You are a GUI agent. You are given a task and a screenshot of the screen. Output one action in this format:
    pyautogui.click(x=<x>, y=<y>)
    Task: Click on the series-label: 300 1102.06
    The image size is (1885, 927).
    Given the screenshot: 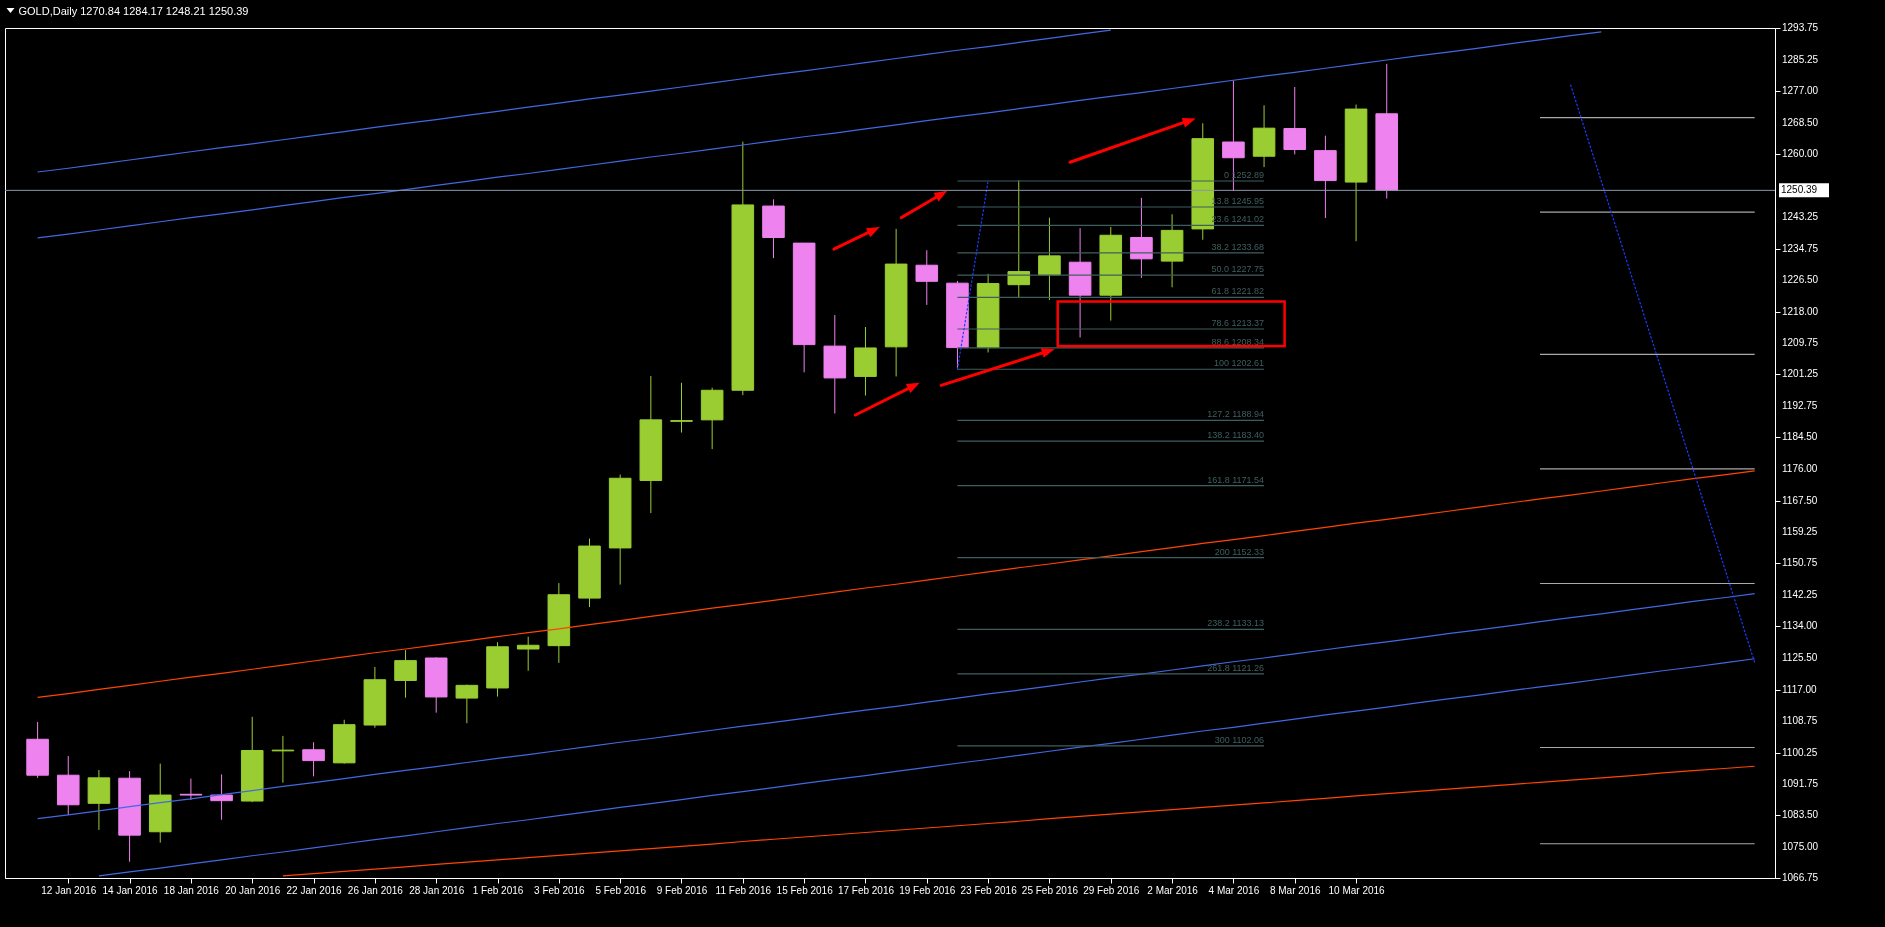 What is the action you would take?
    pyautogui.click(x=1239, y=739)
    